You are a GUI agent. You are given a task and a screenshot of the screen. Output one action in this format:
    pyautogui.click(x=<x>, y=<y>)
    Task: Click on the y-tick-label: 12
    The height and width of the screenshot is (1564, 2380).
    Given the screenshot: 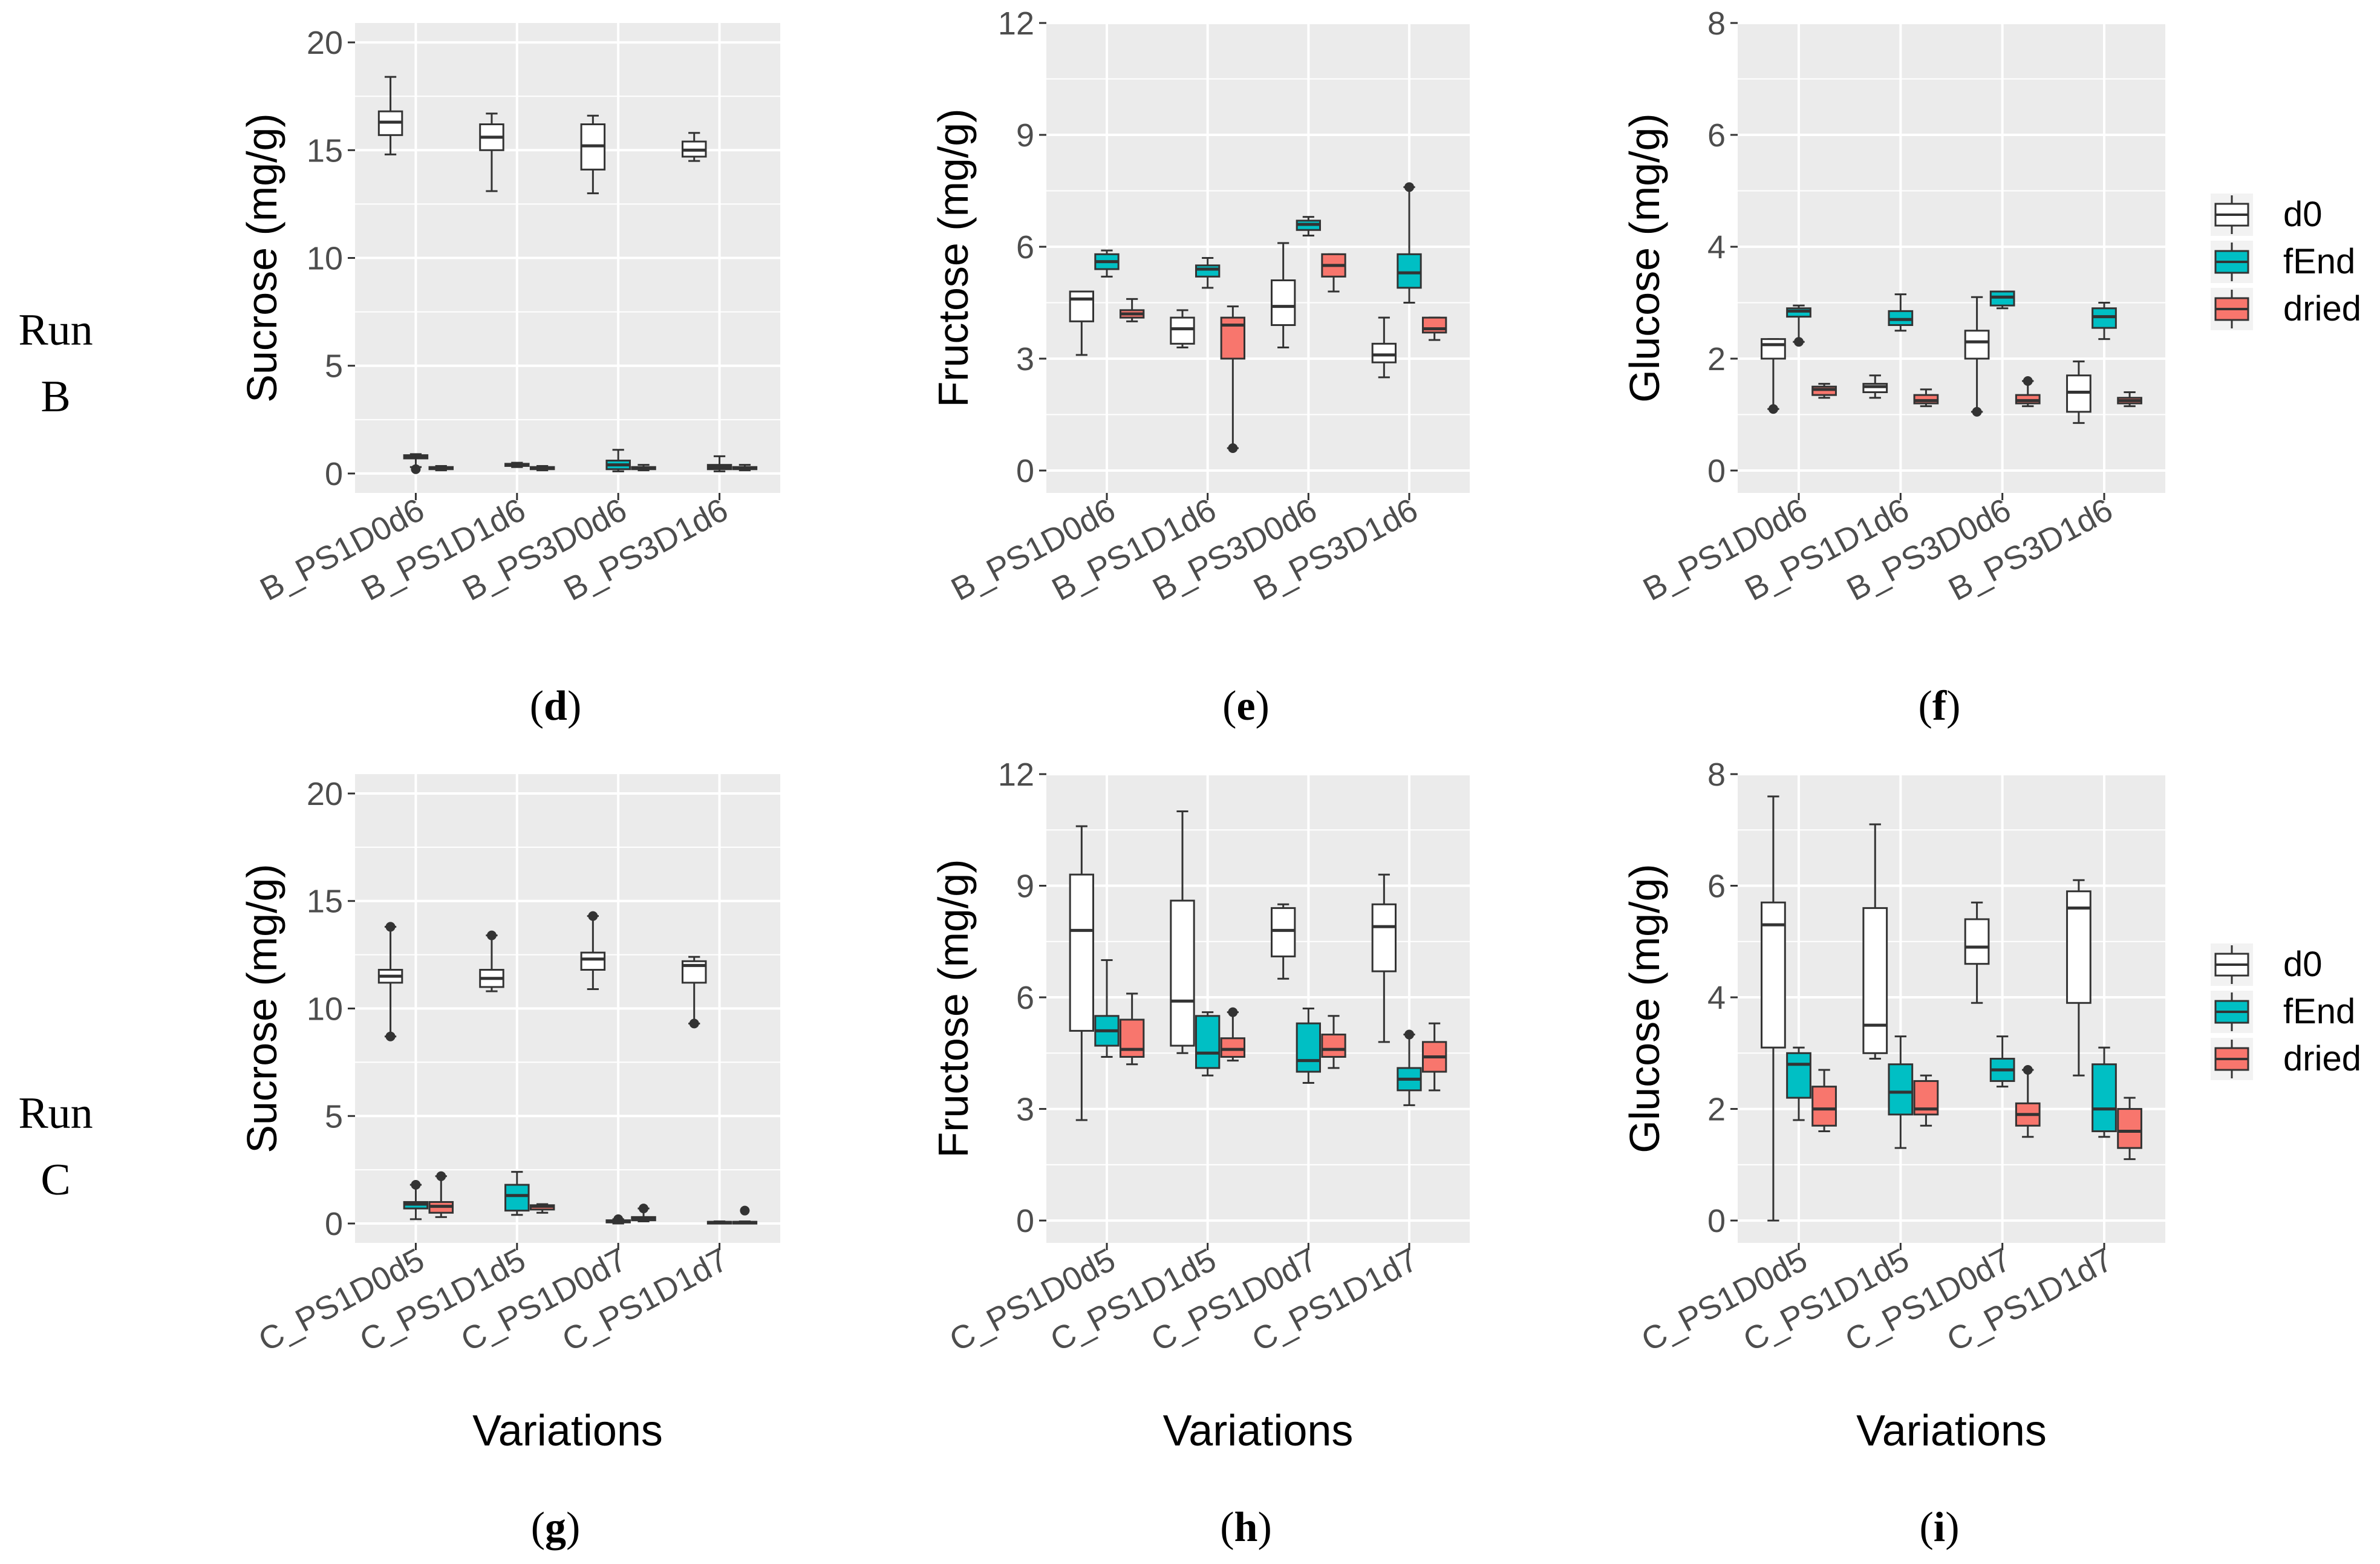 What is the action you would take?
    pyautogui.click(x=1016, y=775)
    